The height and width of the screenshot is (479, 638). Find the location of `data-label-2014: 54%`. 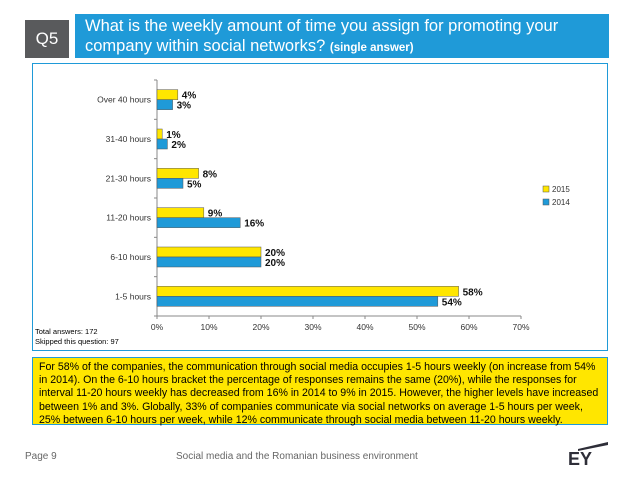

data-label-2014: 54% is located at coordinates (452, 302).